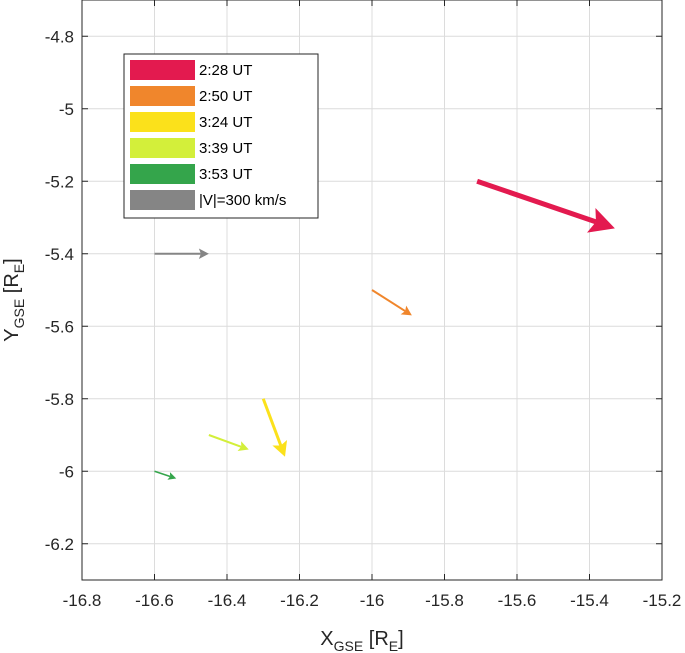  What do you see at coordinates (372, 600) in the screenshot?
I see `x-tick-label: -16` at bounding box center [372, 600].